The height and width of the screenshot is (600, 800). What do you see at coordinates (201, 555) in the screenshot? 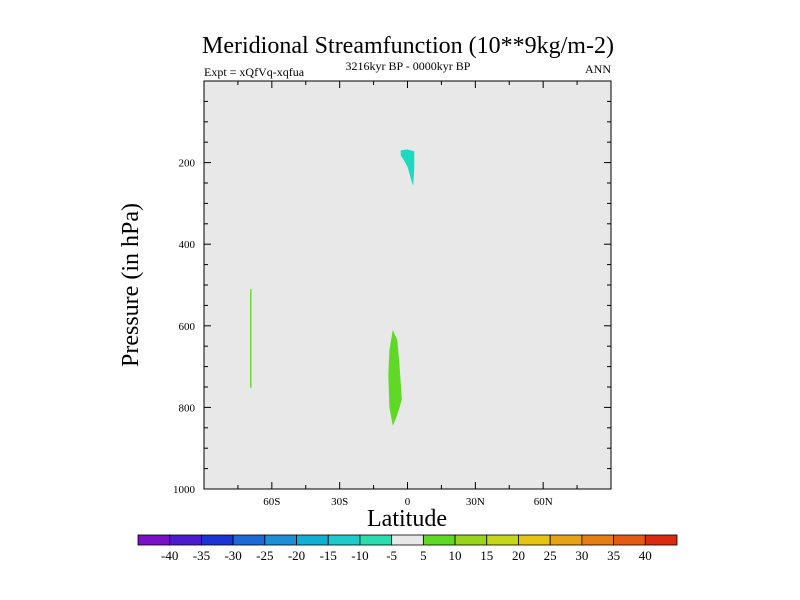
I see `colorbar-label: -35` at bounding box center [201, 555].